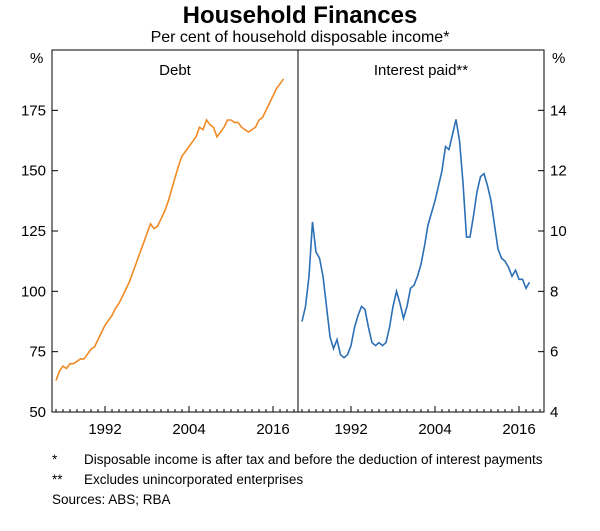 This screenshot has width=600, height=531. I want to click on interest-xtick-label: 2004, so click(434, 429).